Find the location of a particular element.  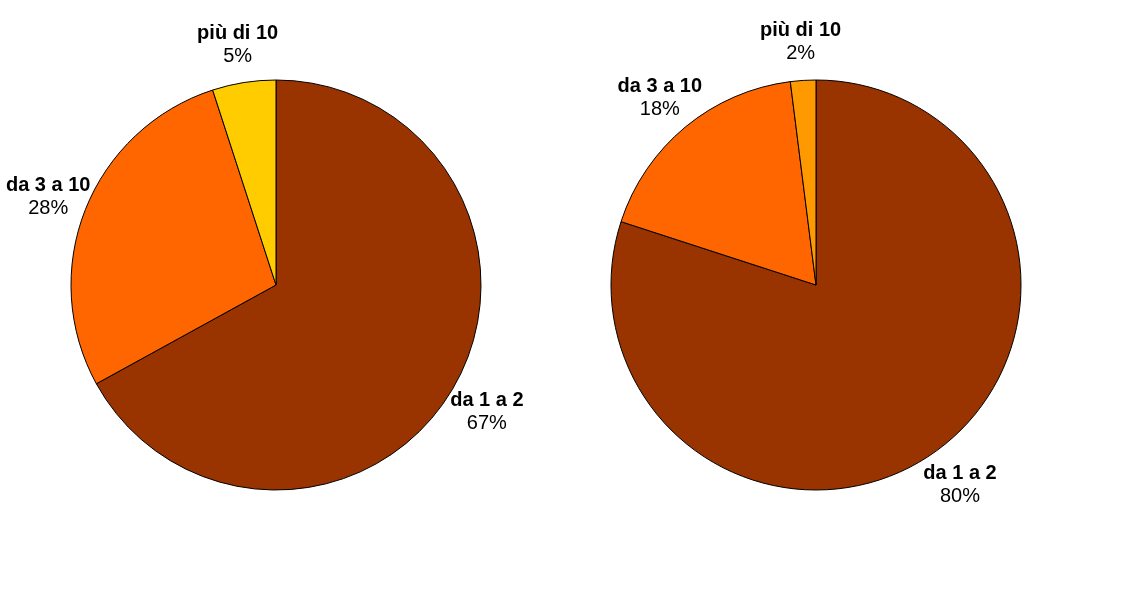

data-label: 80% is located at coordinates (960, 495).